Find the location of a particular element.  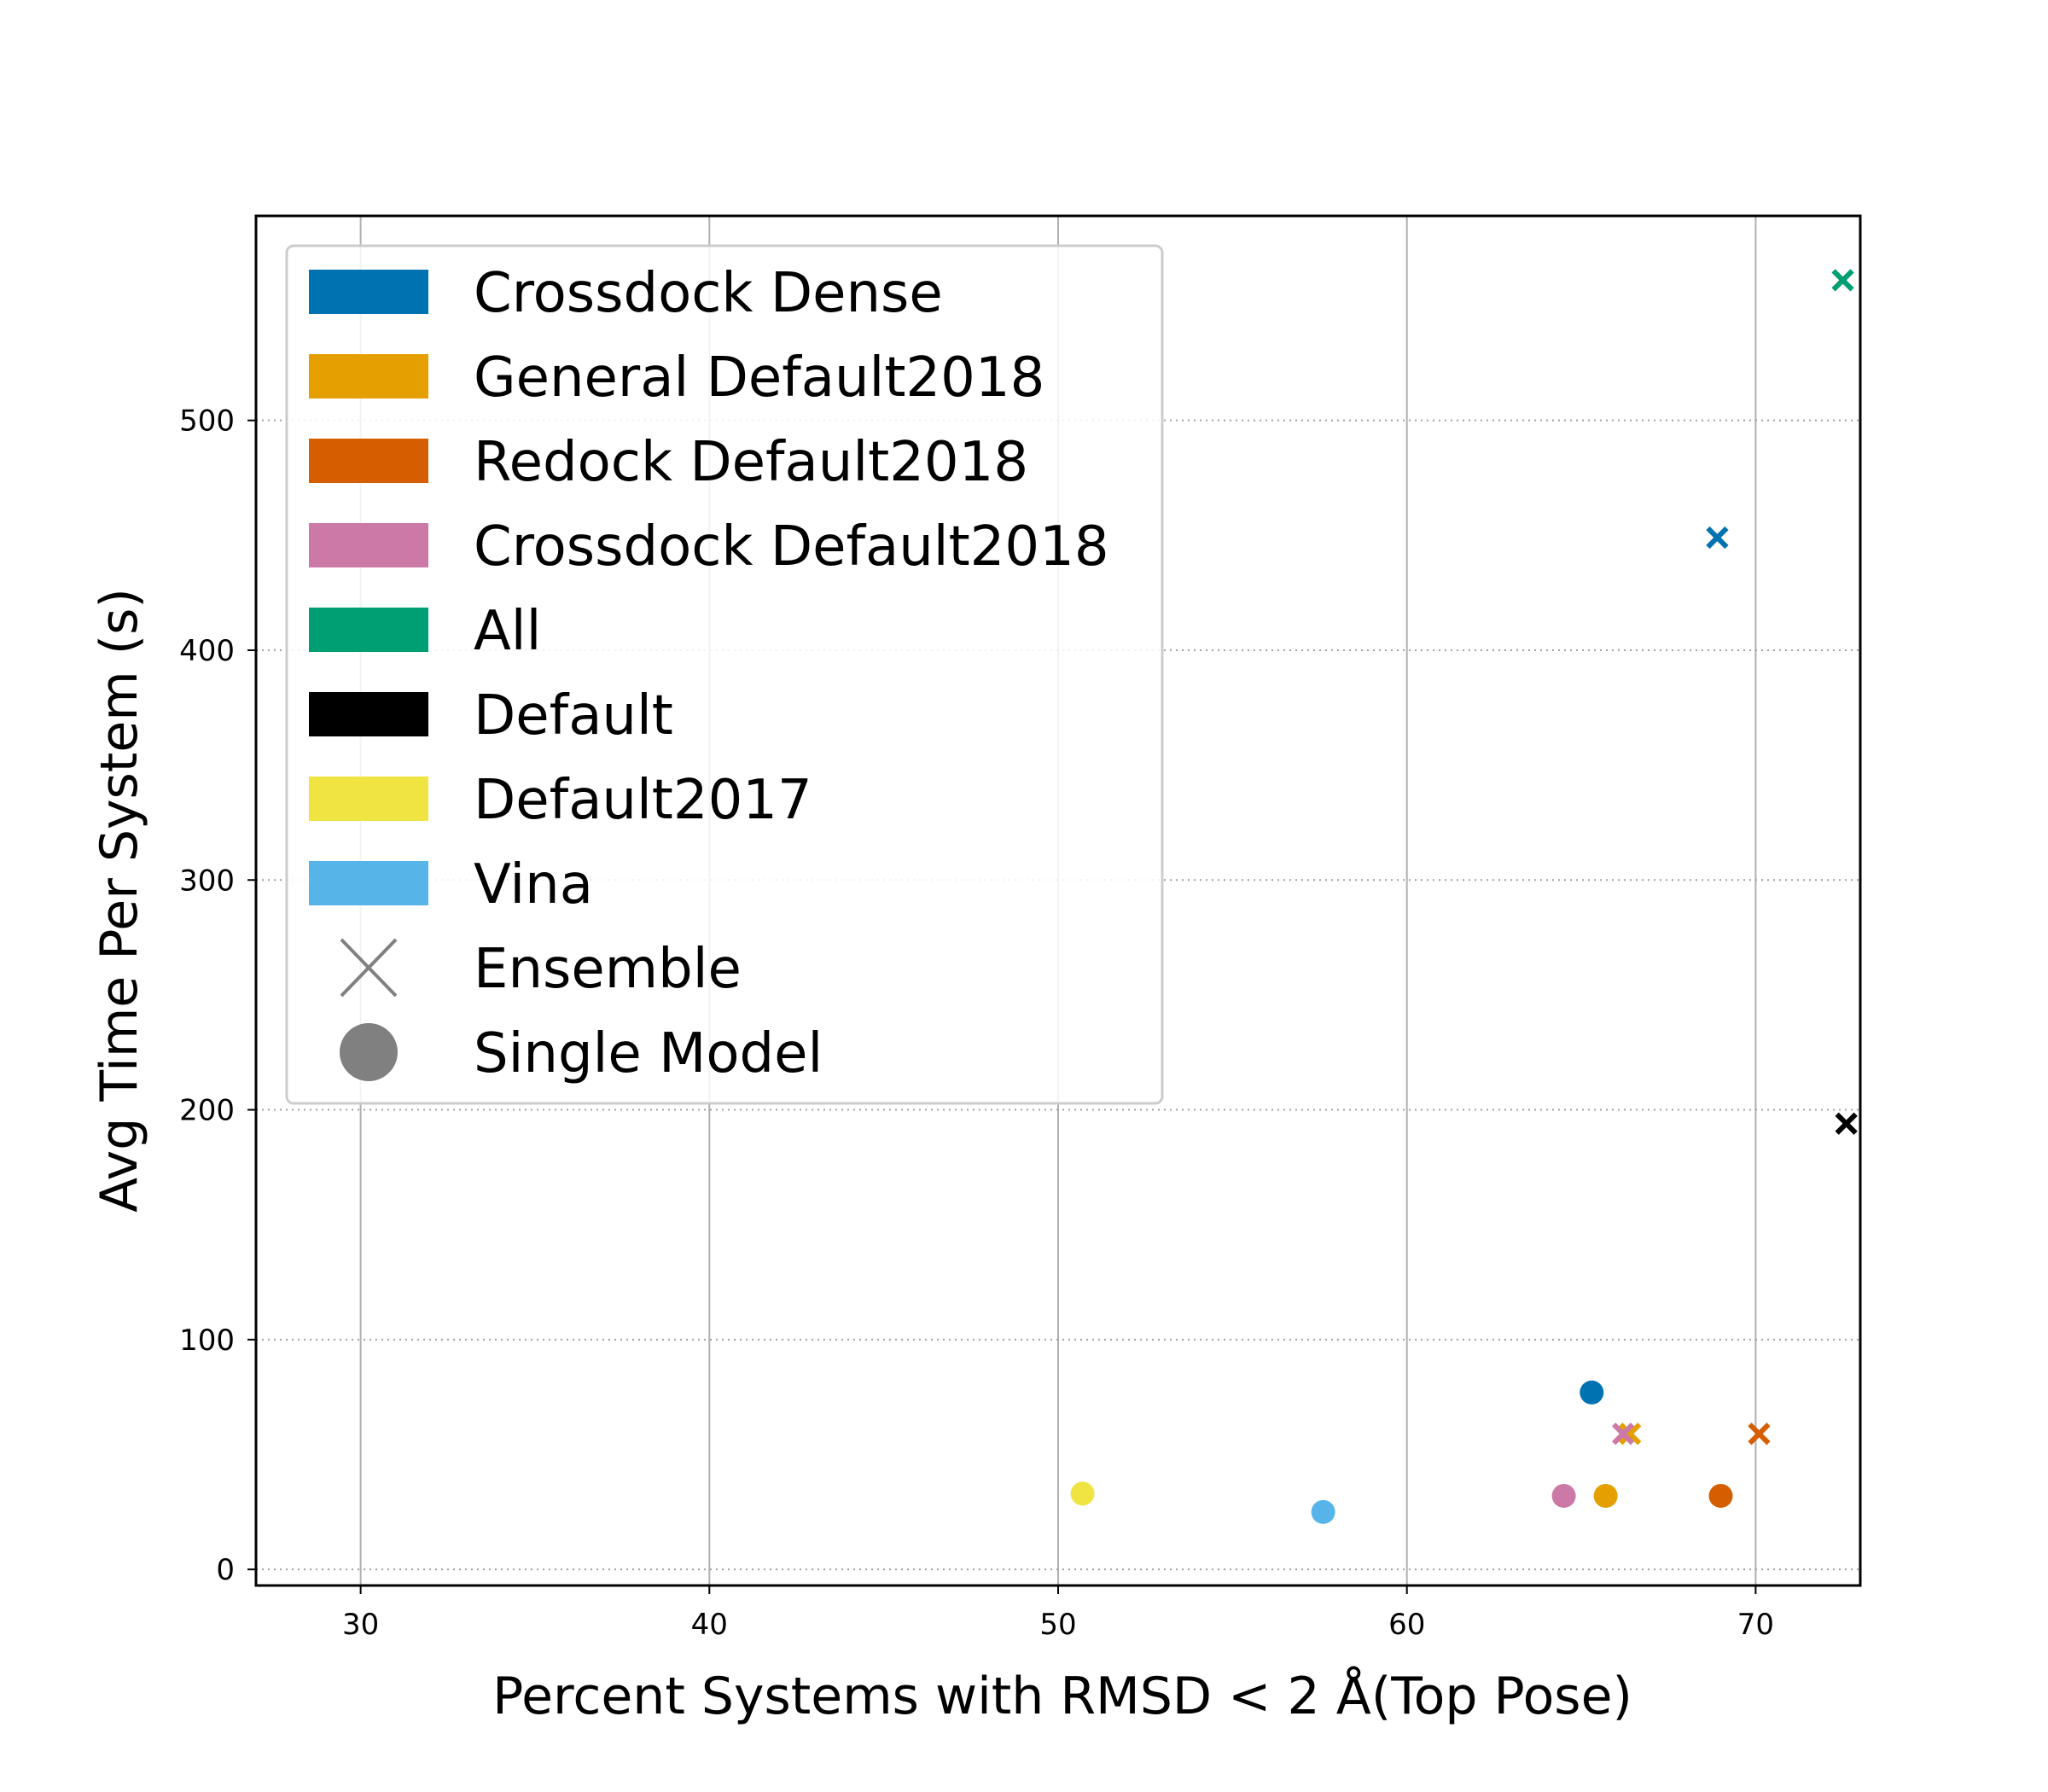

legend-item: Single Model is located at coordinates (581, 1053).